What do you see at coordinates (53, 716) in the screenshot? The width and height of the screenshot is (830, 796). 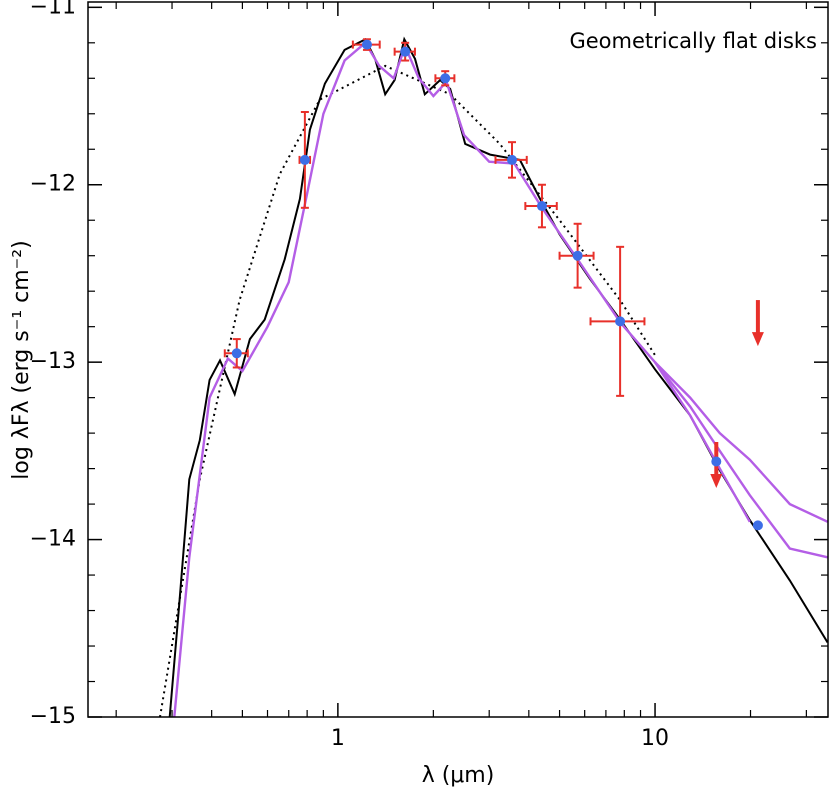 I see `y-tick-label: −15` at bounding box center [53, 716].